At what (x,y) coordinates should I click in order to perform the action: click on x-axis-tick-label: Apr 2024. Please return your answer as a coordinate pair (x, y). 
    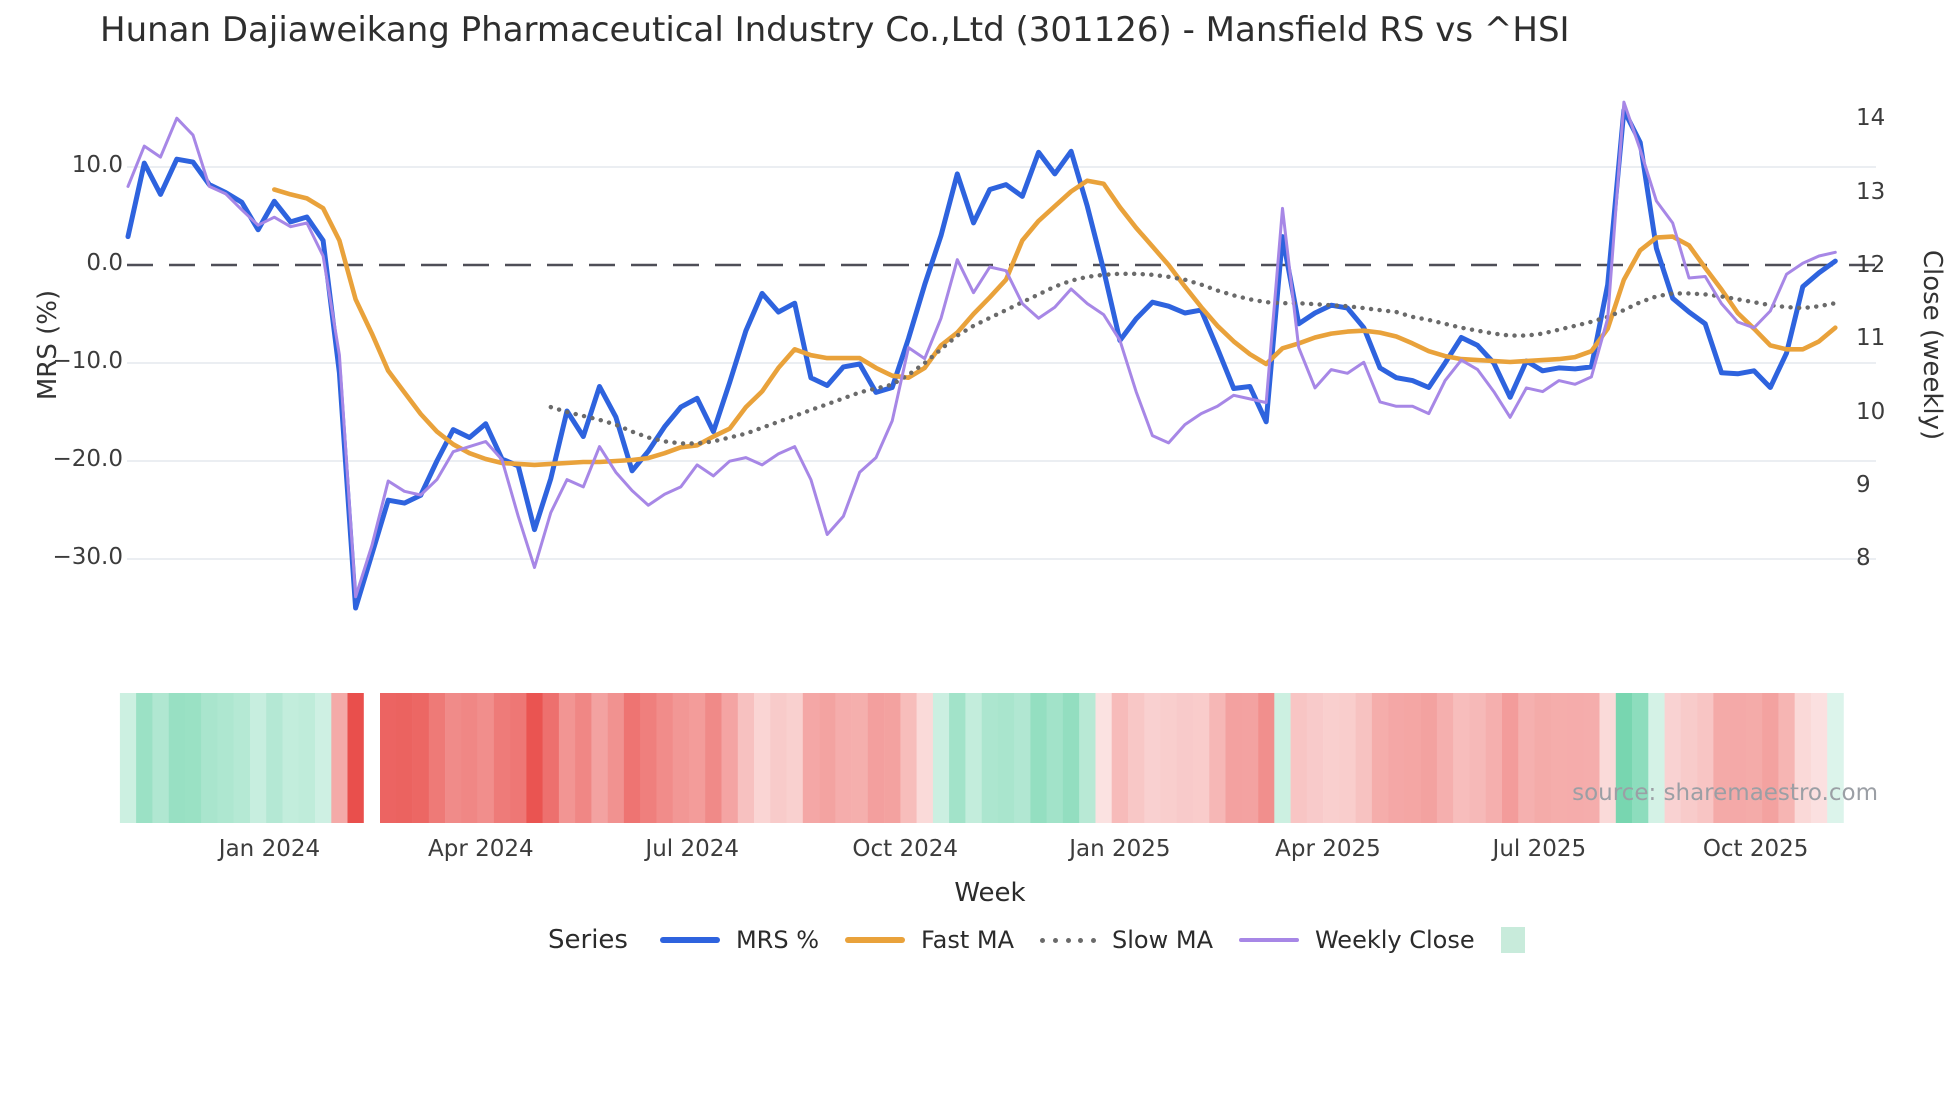
    Looking at the image, I should click on (481, 849).